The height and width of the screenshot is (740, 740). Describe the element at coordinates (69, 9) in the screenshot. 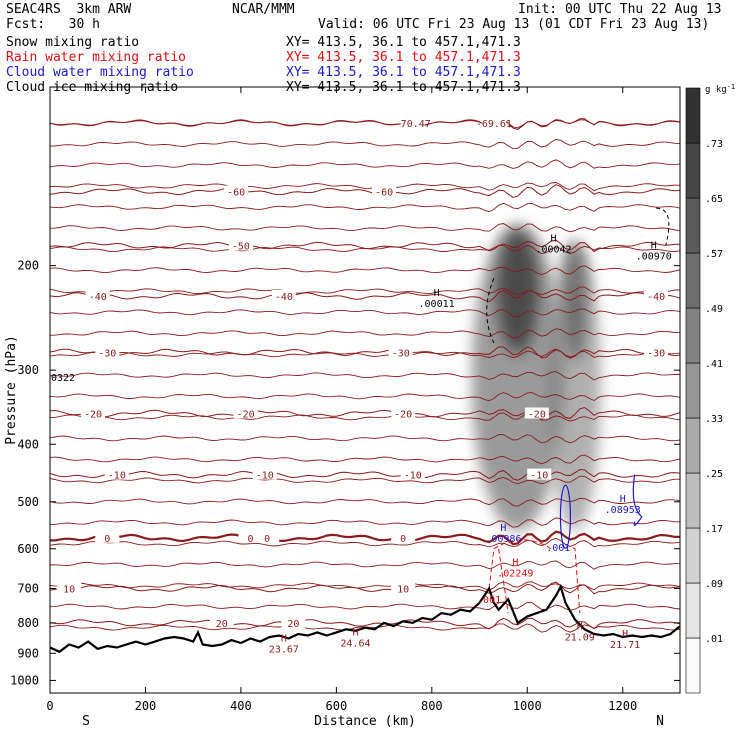

I see `model-title: SEAC4RS 3km ARW` at that location.